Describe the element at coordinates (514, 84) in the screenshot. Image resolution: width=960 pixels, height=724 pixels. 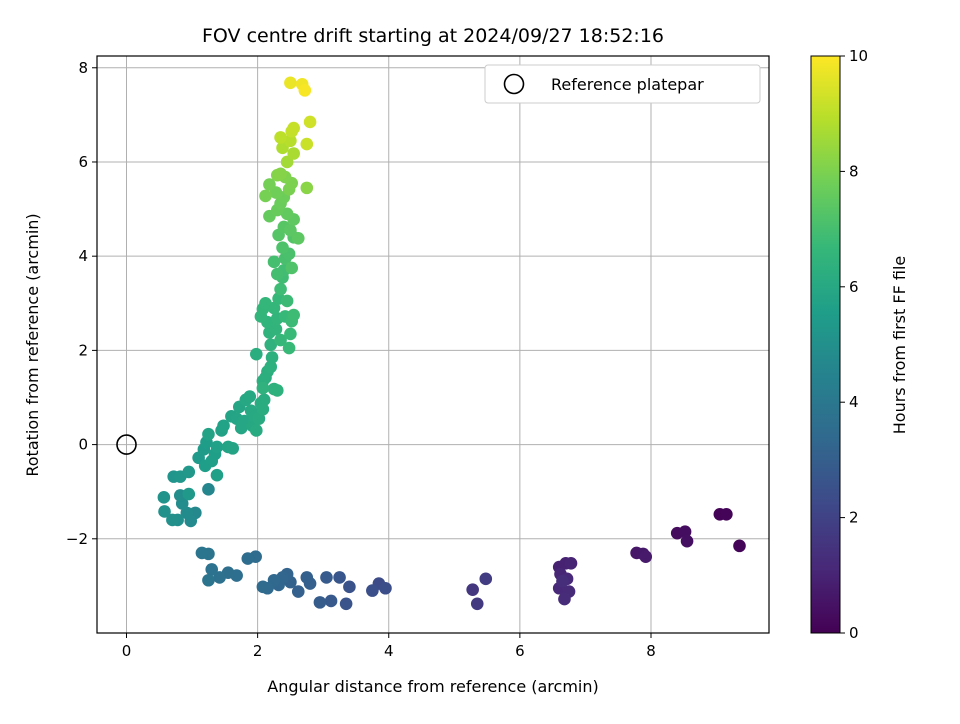
I see `legend-marker` at that location.